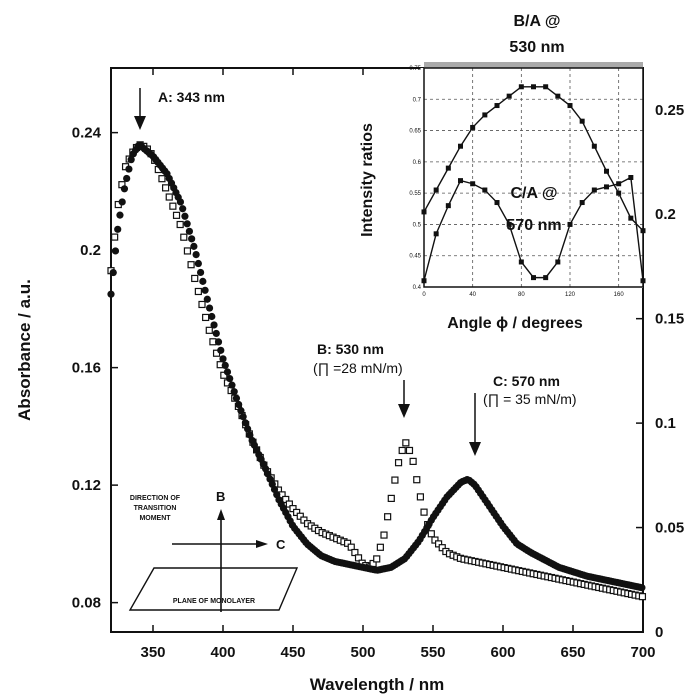 The height and width of the screenshot is (700, 698). Describe the element at coordinates (472, 295) in the screenshot. I see `inset-x-tick-label: 40` at that location.